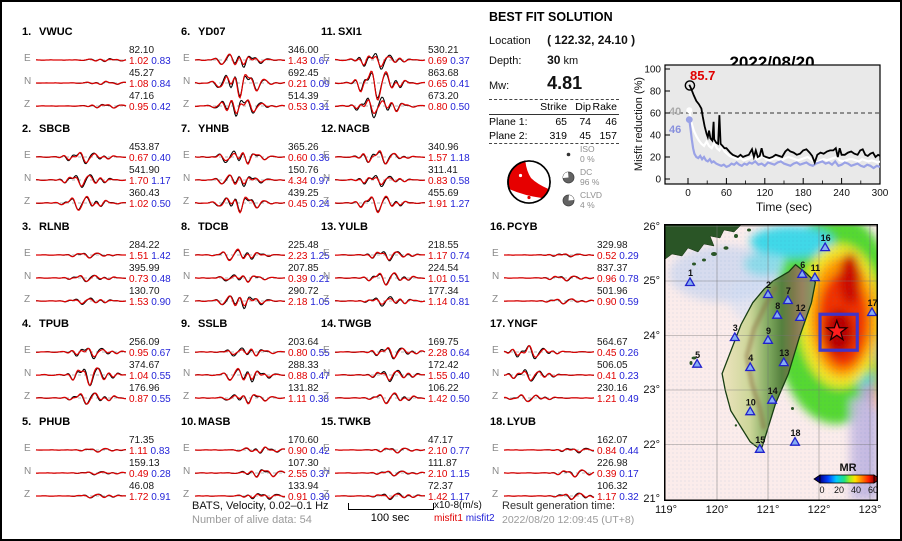  I want to click on focal-mechanism-beachball, so click(529, 182).